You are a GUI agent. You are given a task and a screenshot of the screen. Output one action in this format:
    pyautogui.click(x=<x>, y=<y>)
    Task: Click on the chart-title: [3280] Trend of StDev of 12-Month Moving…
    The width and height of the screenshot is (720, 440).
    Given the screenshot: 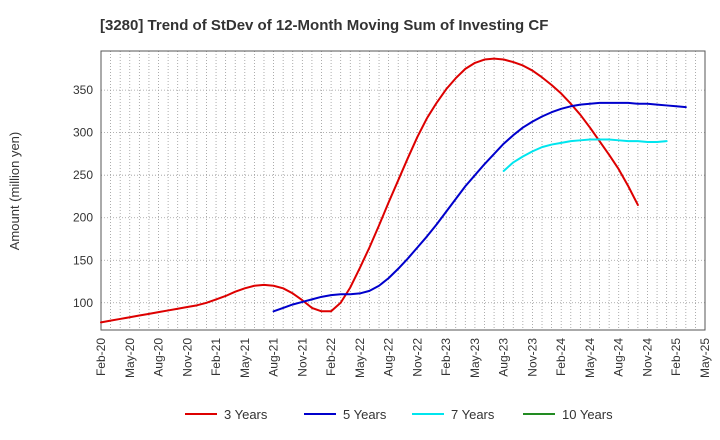 What is the action you would take?
    pyautogui.click(x=324, y=25)
    